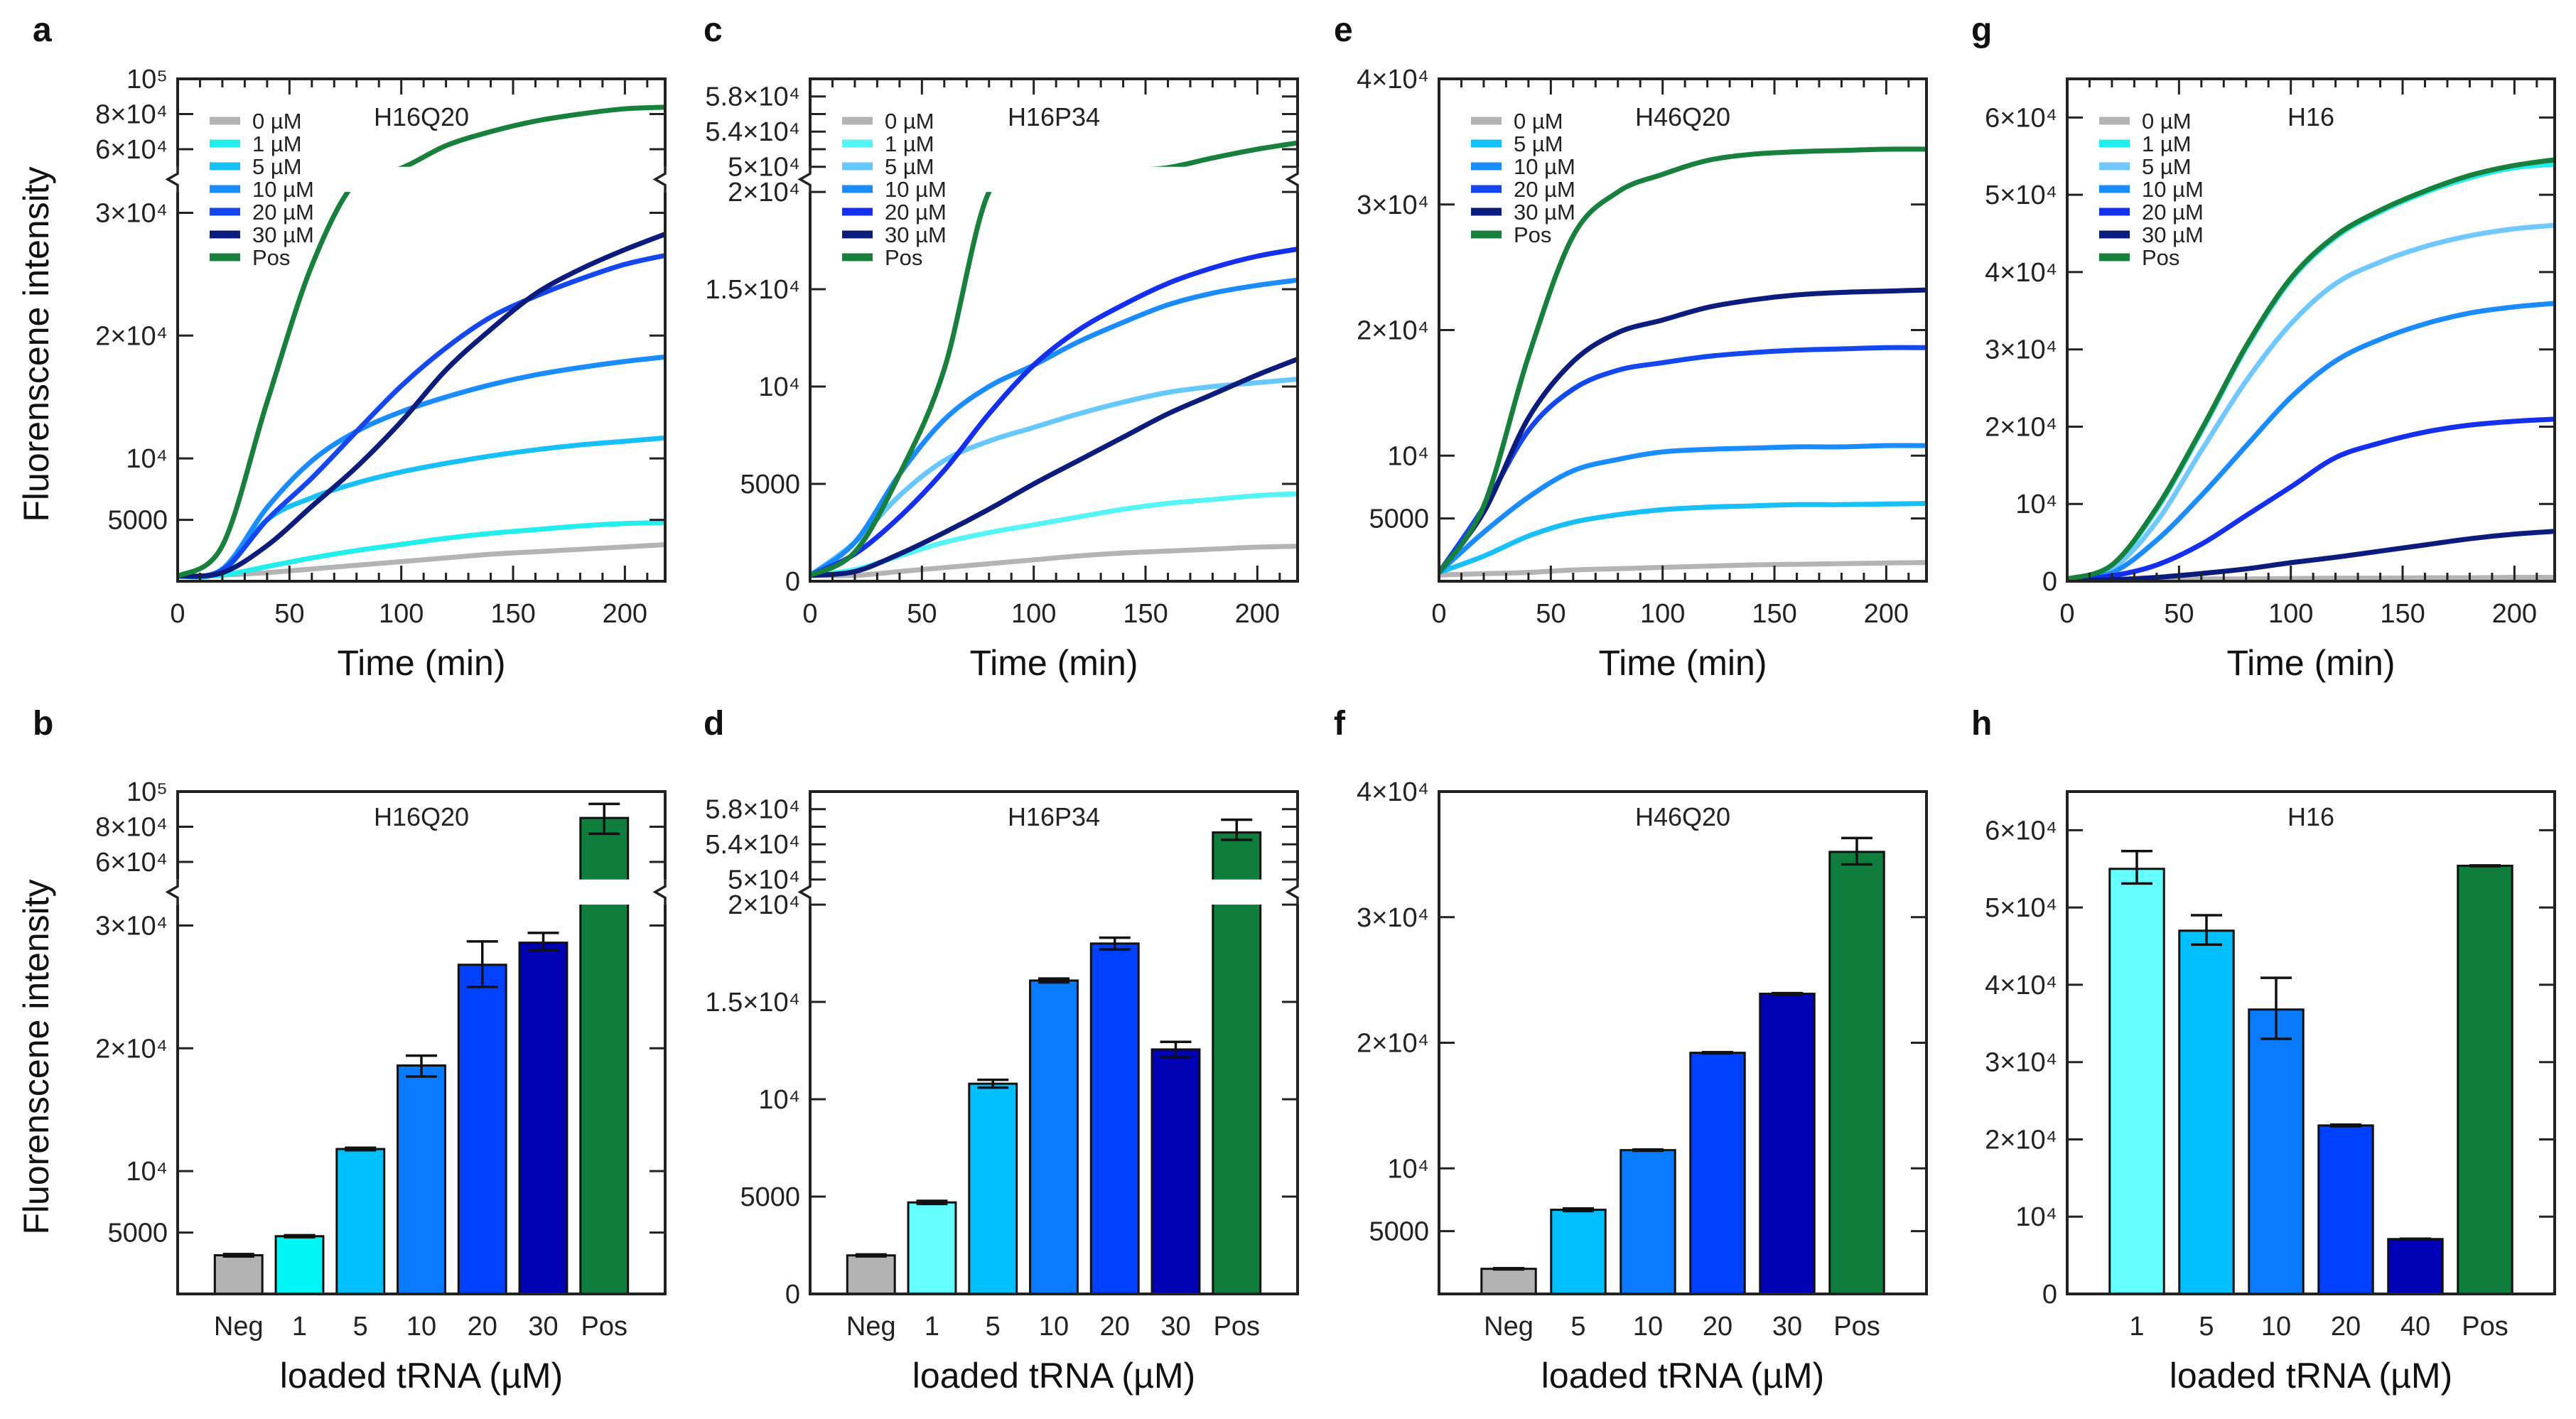  What do you see at coordinates (2136, 1327) in the screenshot?
I see `category-label: 1` at bounding box center [2136, 1327].